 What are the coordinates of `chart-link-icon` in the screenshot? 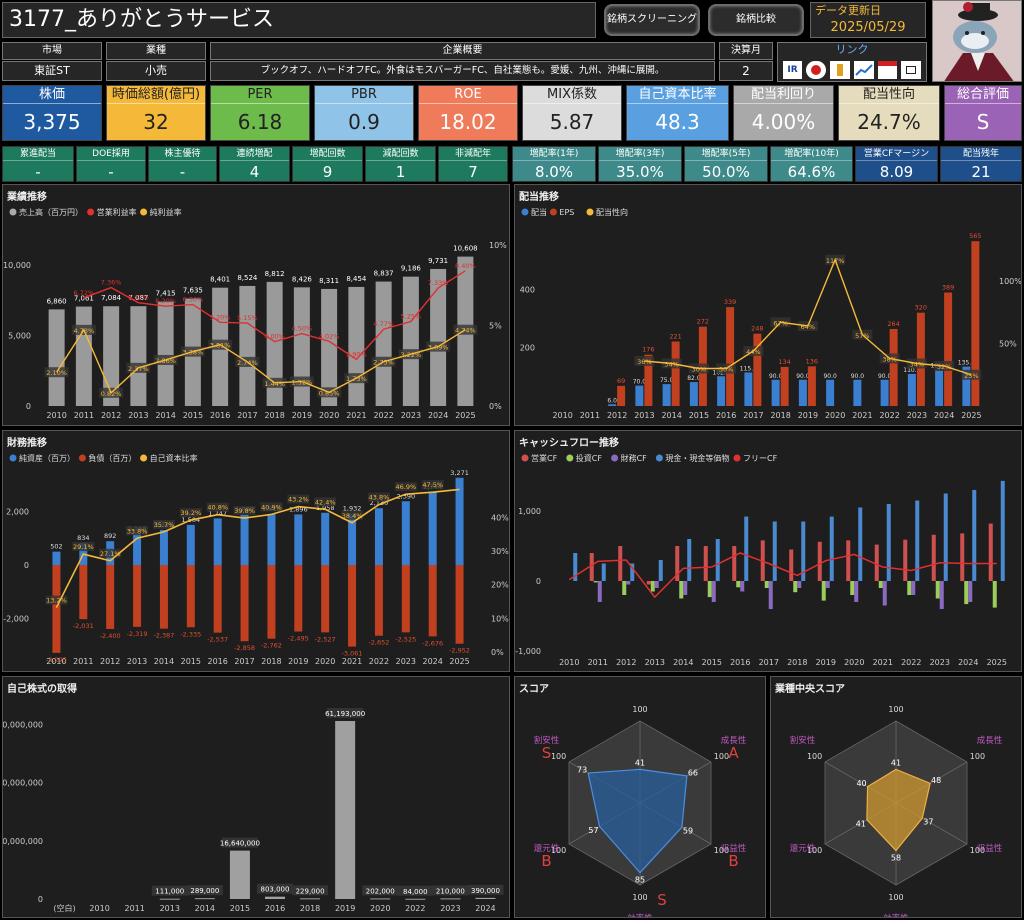 It's located at (864, 70).